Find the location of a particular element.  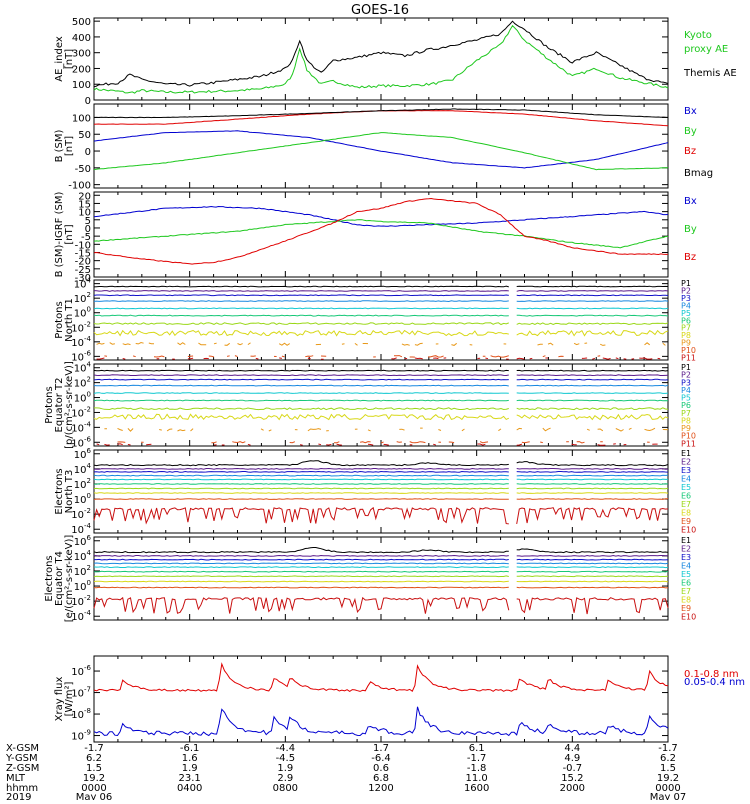

y-tick-label: 10⁶ is located at coordinates (83, 454).